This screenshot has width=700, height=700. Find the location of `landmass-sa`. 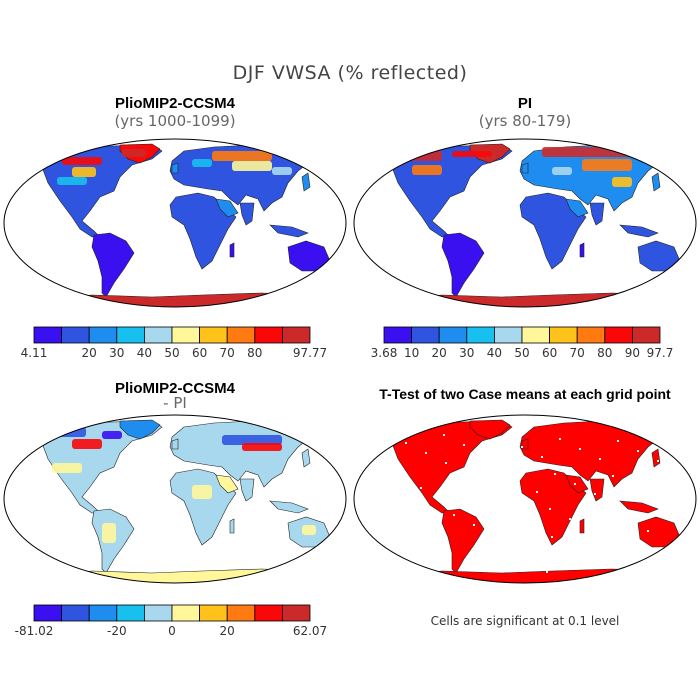

landmass-sa is located at coordinates (463, 265).